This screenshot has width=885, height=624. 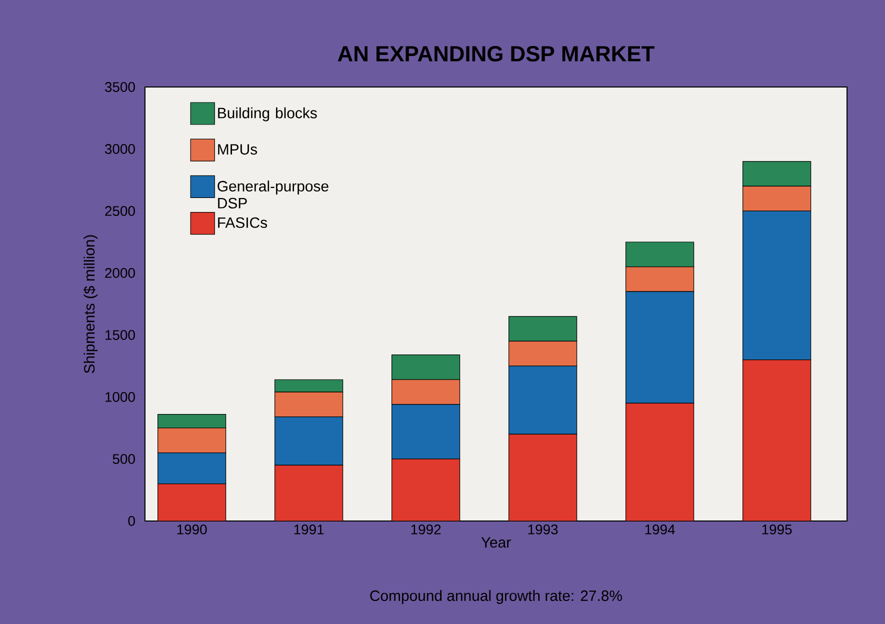 I want to click on legend-label: Building blocks, so click(x=267, y=114).